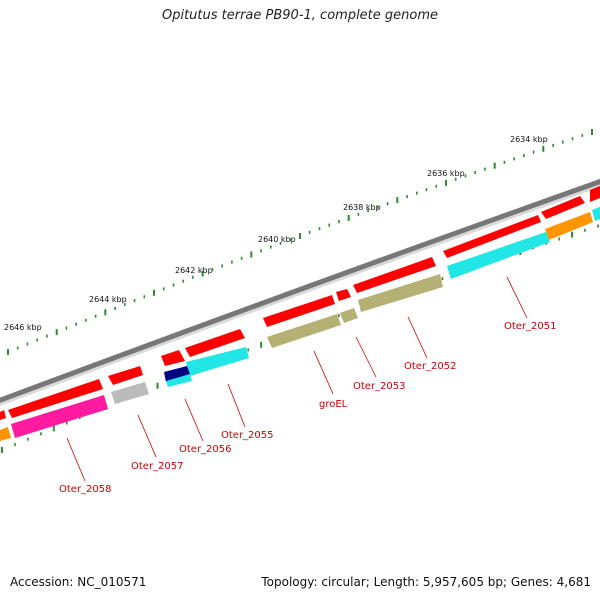 The width and height of the screenshot is (600, 600). What do you see at coordinates (300, 15) in the screenshot?
I see `figure-title: Opitutus terrae PB90-1, complete genome` at bounding box center [300, 15].